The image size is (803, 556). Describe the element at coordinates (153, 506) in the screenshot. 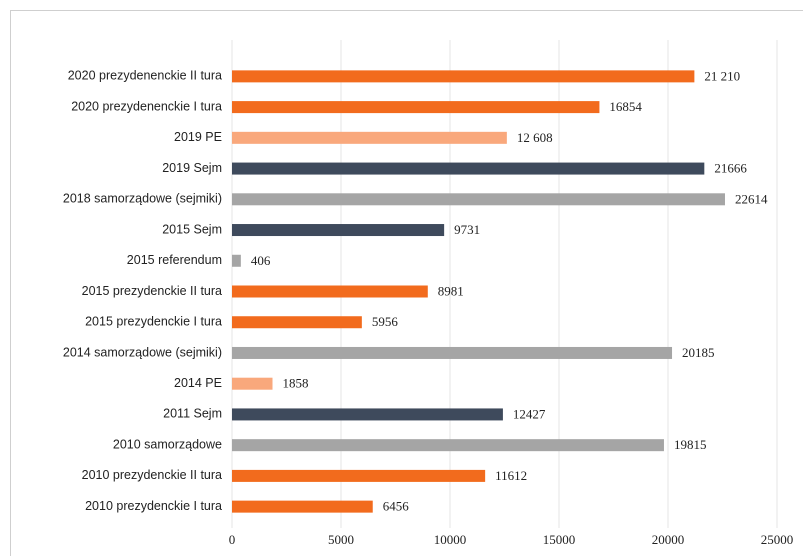

I see `y-tick-label: 2010 prezydenckie I tura` at that location.